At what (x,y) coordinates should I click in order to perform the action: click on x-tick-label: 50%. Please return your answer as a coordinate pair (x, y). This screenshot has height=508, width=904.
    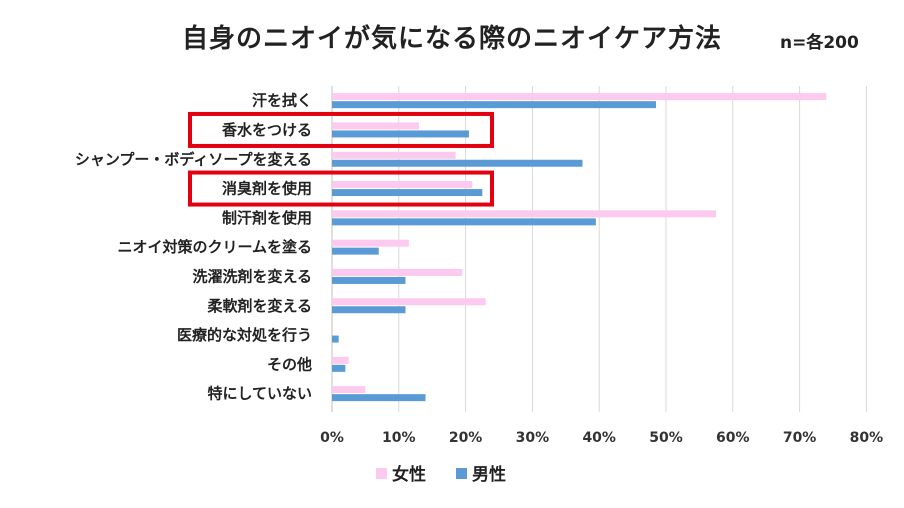
    Looking at the image, I should click on (666, 438).